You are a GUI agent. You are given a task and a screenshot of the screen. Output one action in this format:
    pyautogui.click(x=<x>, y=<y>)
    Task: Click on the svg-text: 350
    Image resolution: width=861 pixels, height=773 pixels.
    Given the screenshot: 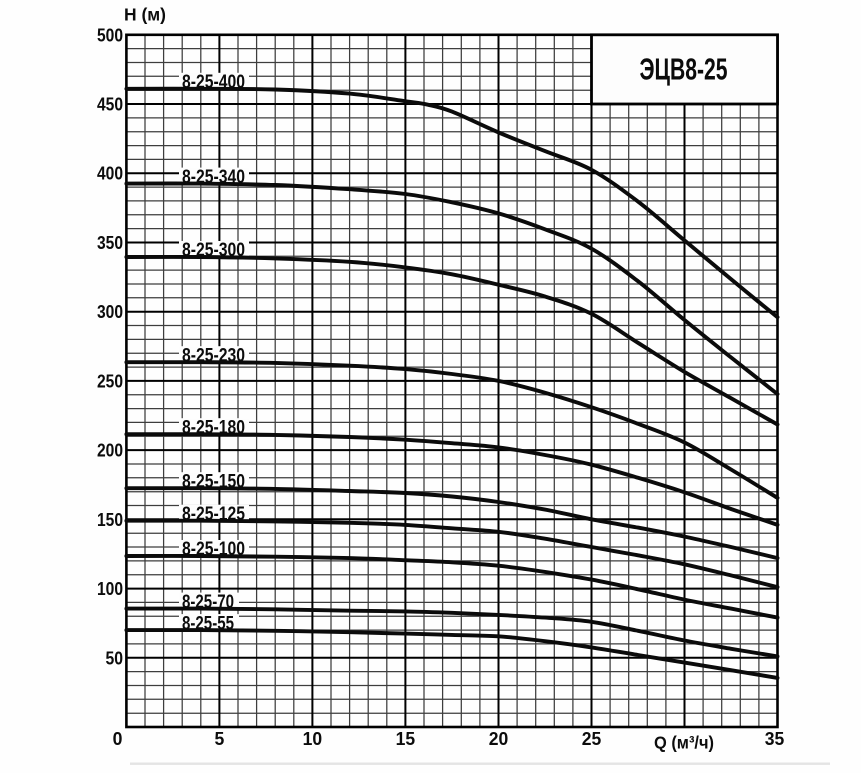 What is the action you would take?
    pyautogui.click(x=110, y=242)
    